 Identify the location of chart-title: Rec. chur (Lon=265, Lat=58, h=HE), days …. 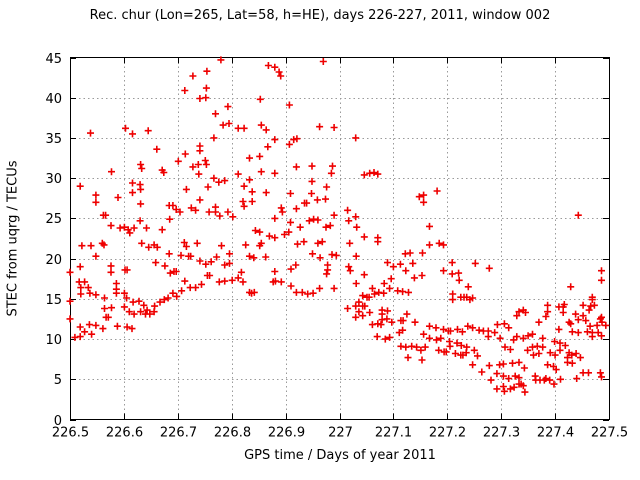
(320, 15).